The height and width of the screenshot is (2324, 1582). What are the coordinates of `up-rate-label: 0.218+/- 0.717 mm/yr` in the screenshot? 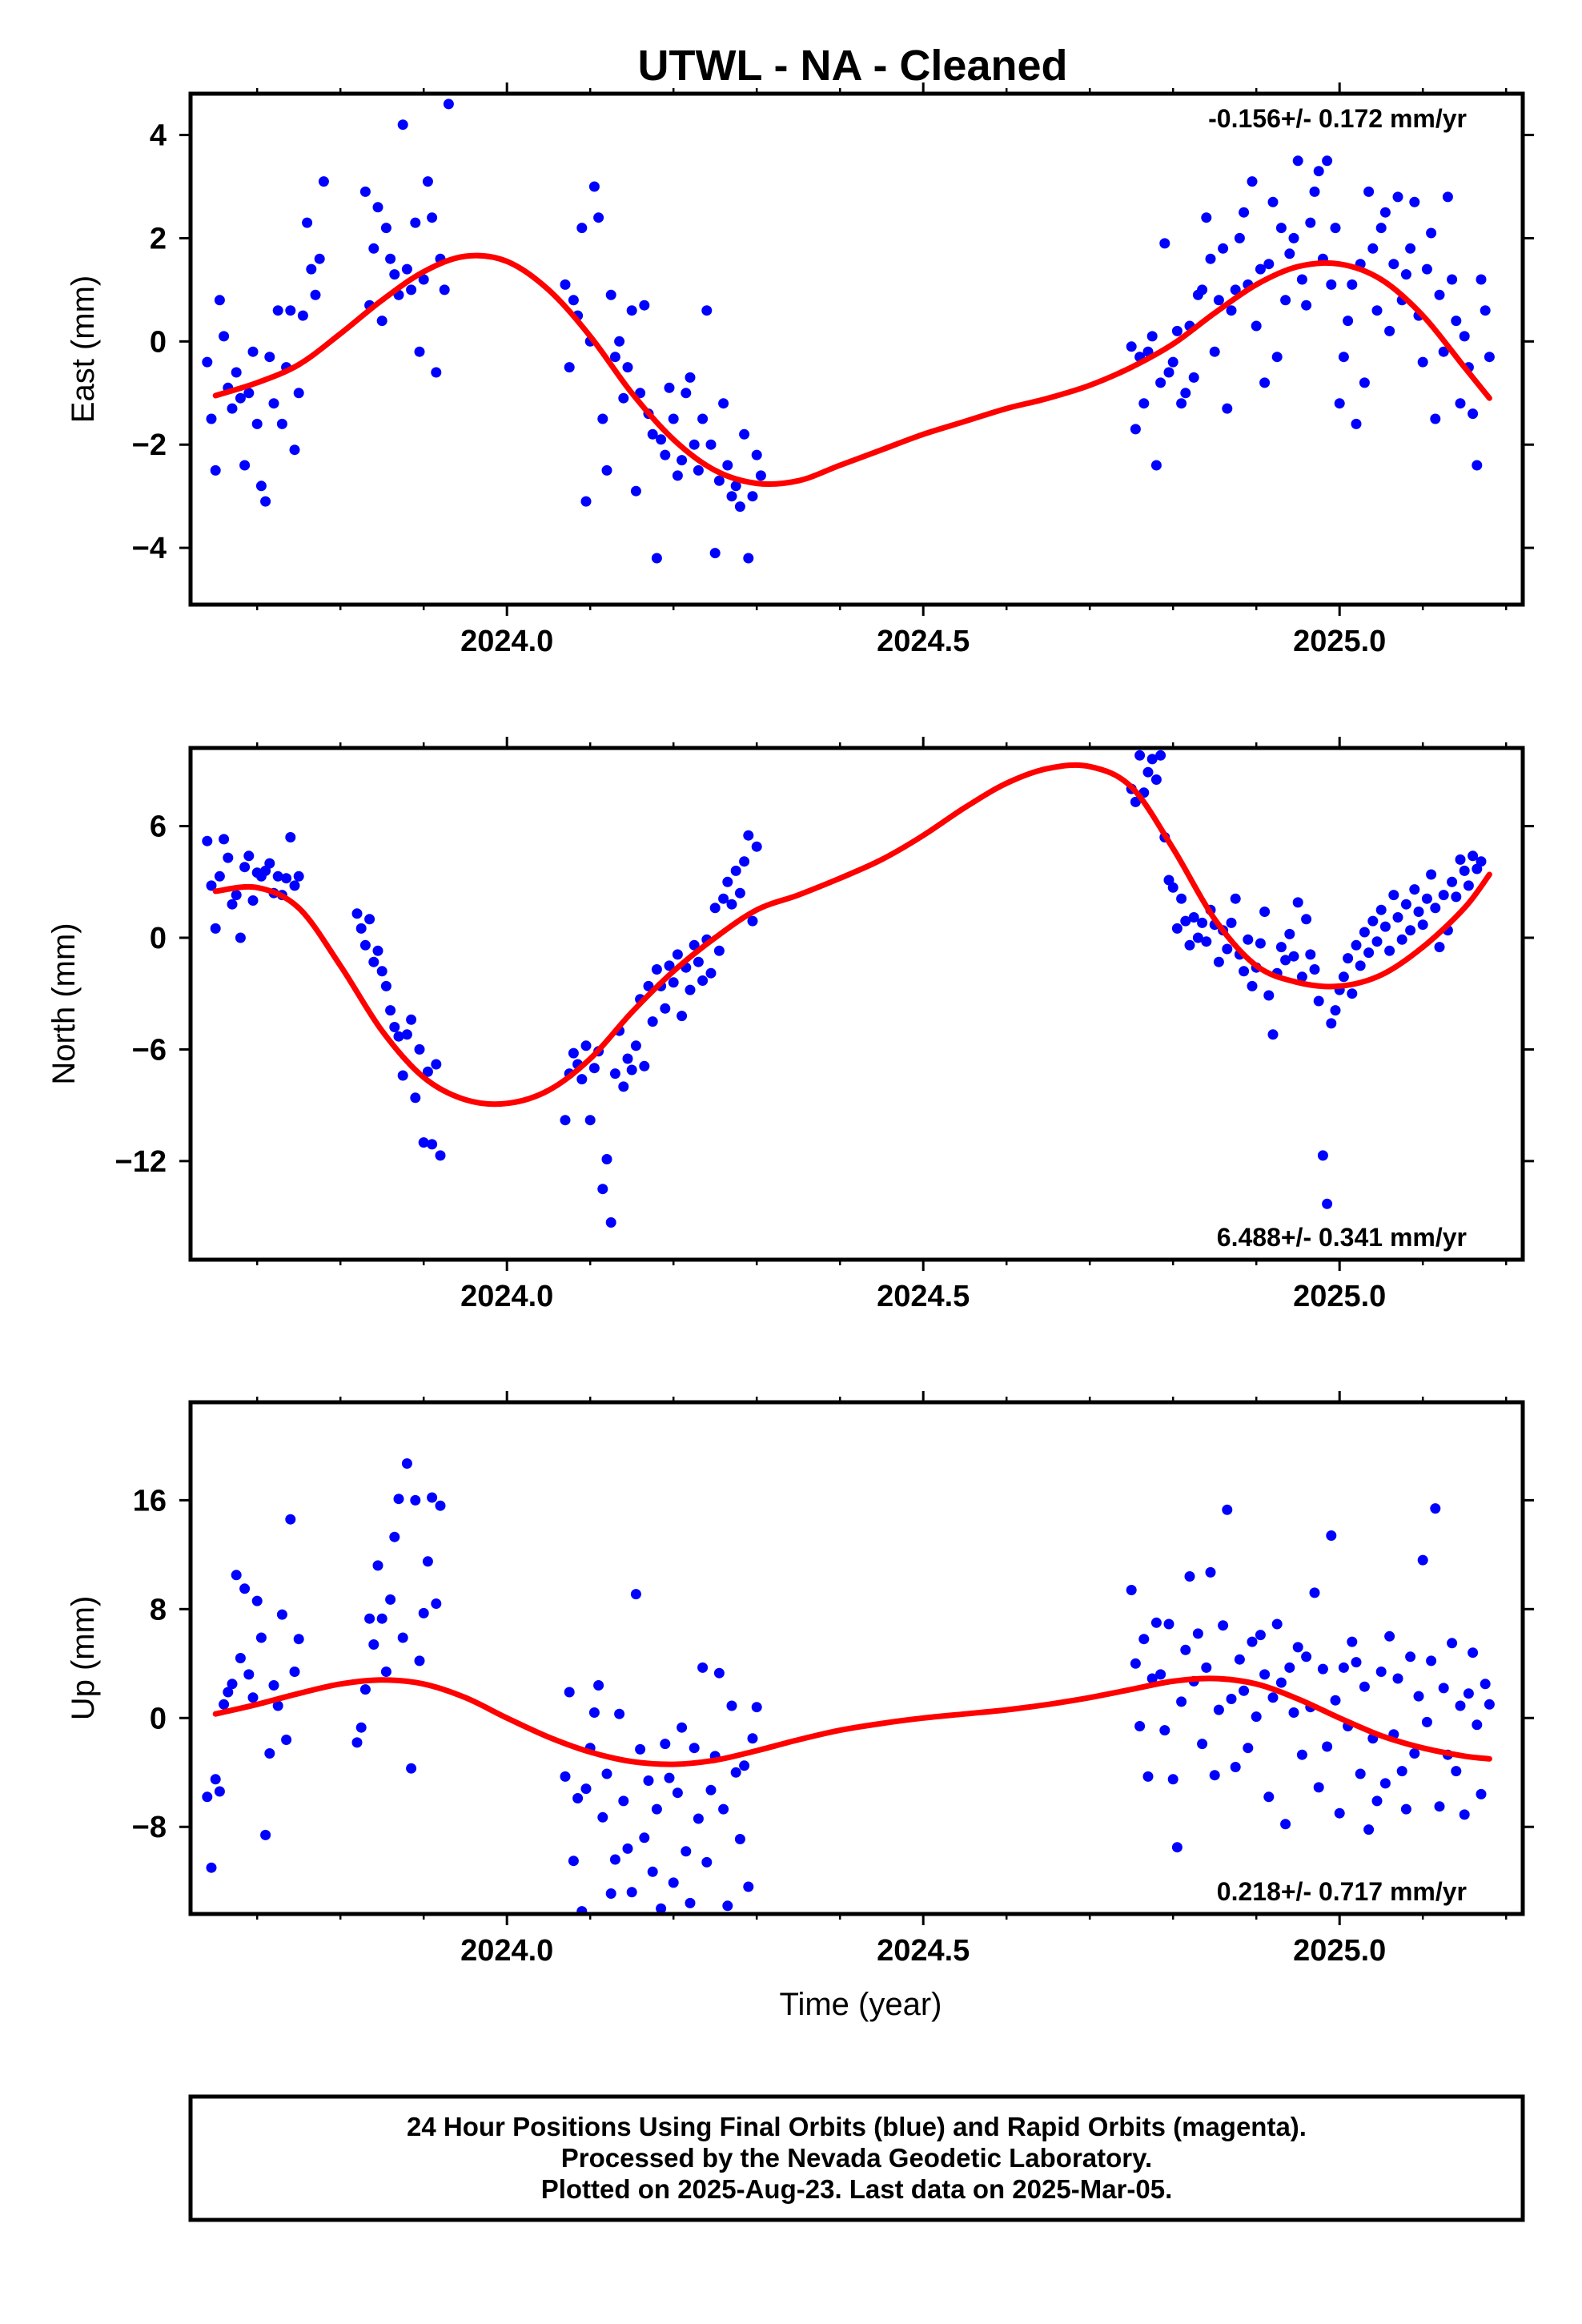 It's located at (1342, 1891).